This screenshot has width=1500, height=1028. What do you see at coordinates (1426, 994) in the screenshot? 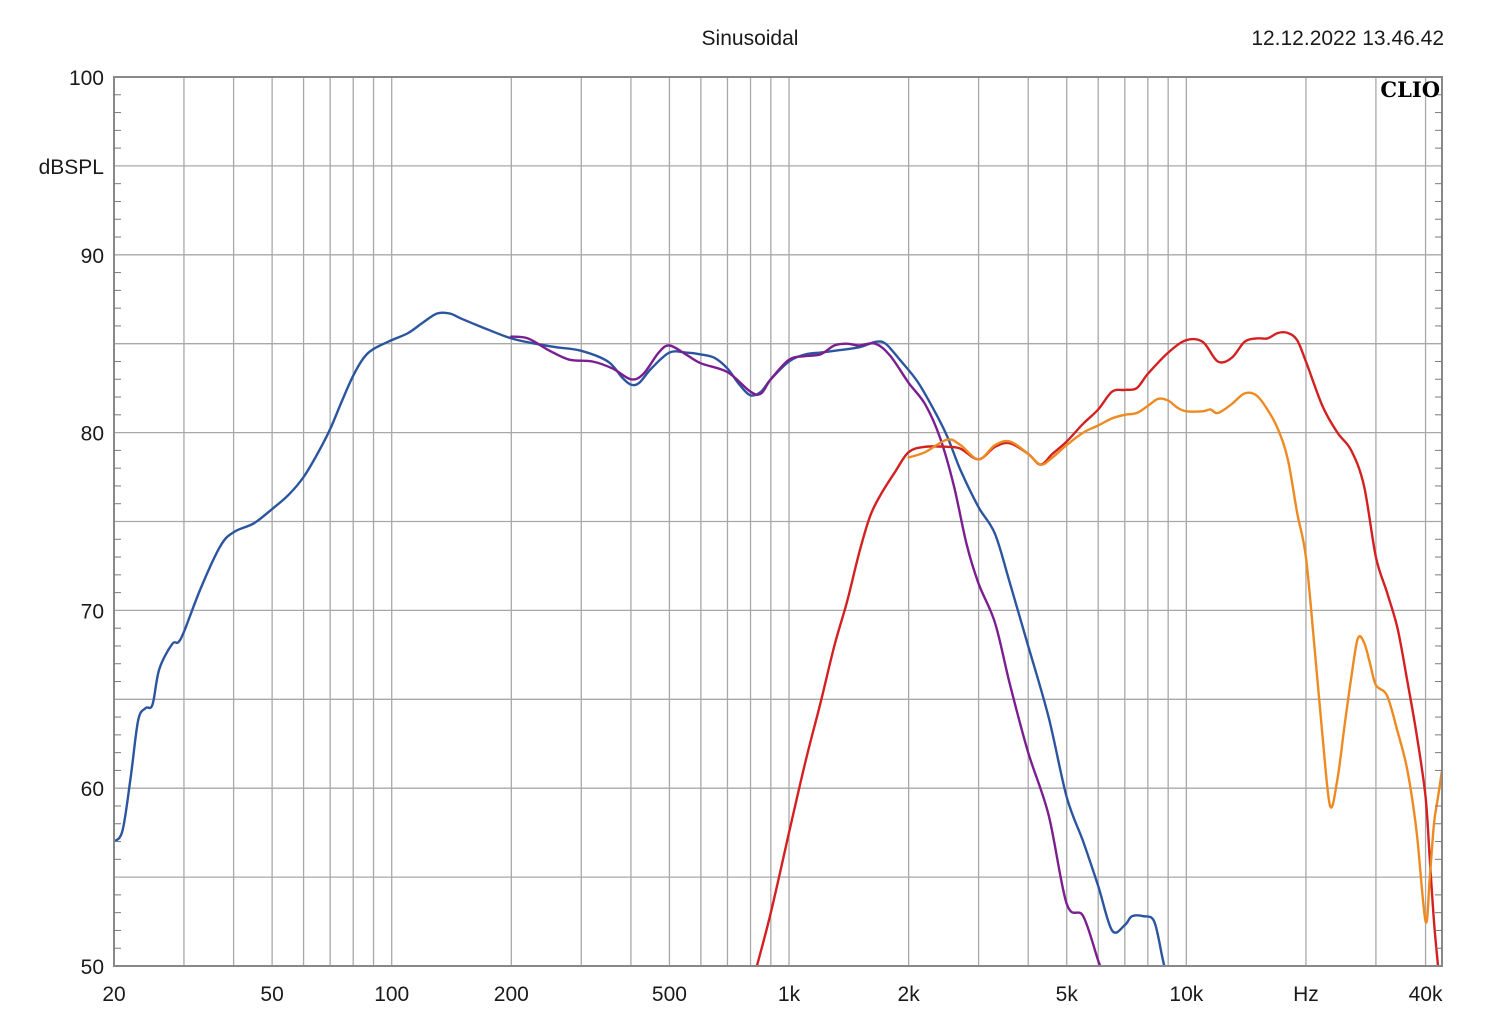
I see `x-tick-label: 40k` at bounding box center [1426, 994].